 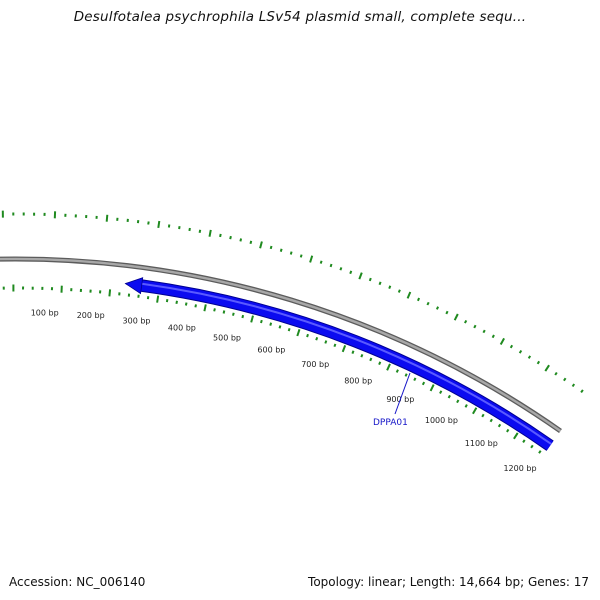 What do you see at coordinates (91, 315) in the screenshot?
I see `tick-label: 200 bp` at bounding box center [91, 315].